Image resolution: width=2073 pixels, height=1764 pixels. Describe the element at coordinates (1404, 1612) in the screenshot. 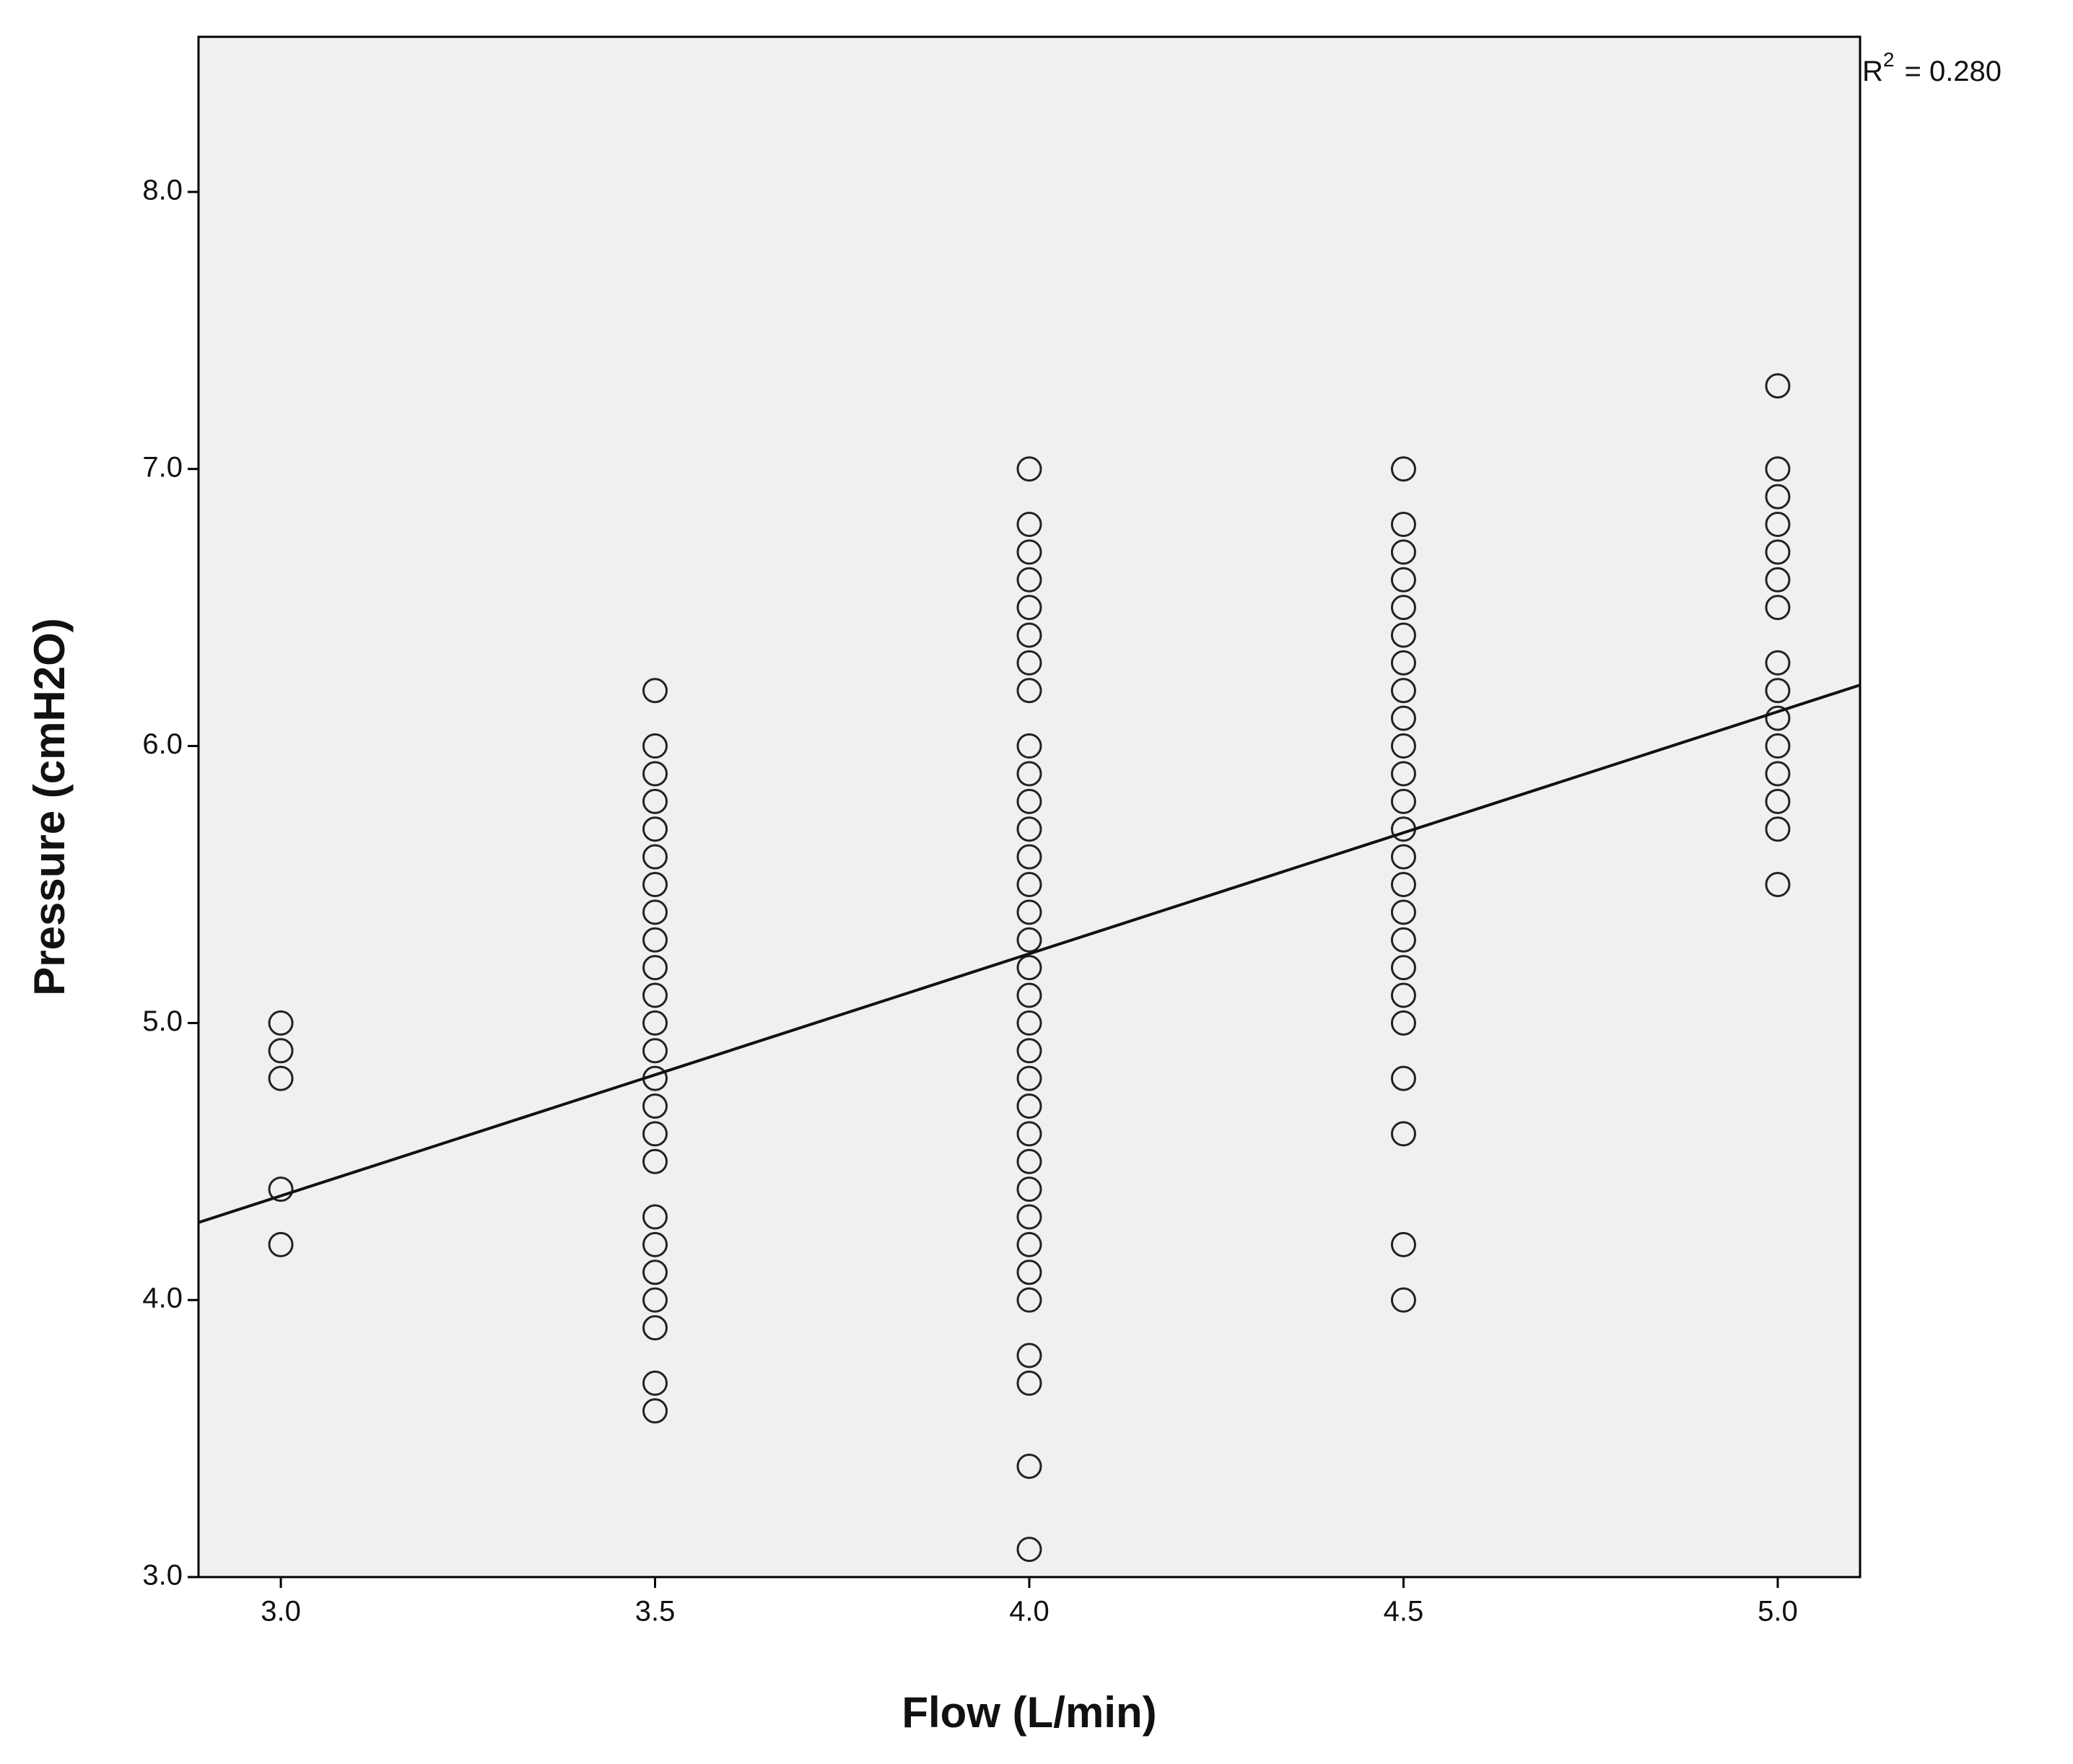

I see `x-tick-label: 4.5` at that location.